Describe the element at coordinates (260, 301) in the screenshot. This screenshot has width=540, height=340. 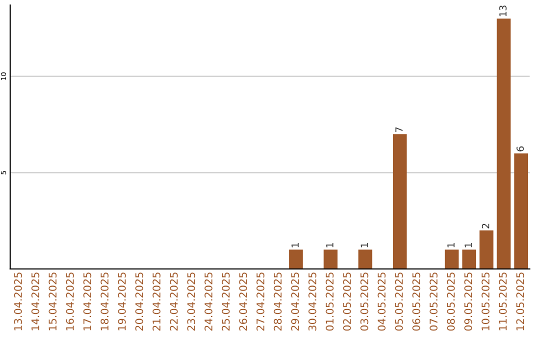
I see `x-tick-label: 27.04.2025` at that location.